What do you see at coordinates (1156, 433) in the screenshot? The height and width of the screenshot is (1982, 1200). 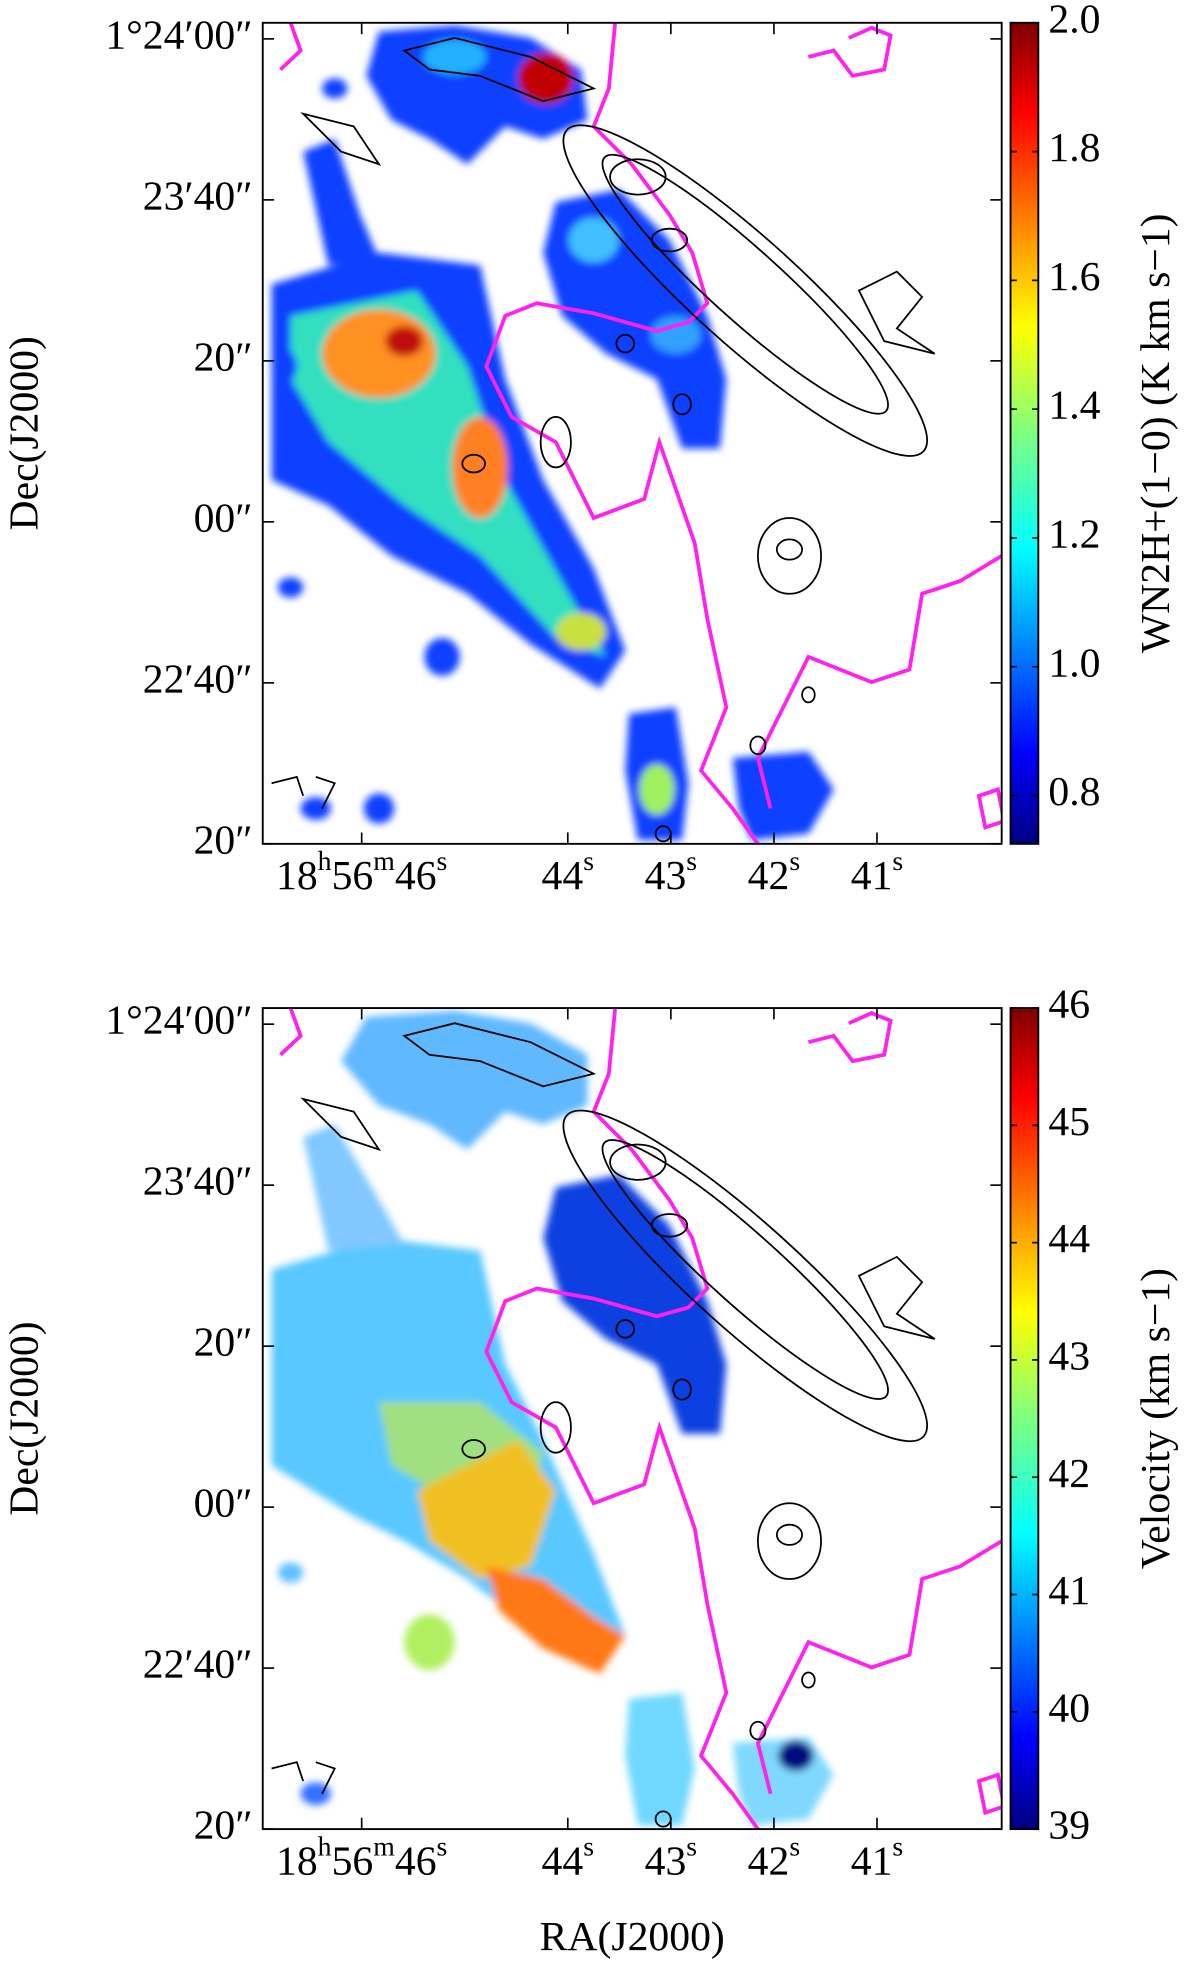 I see `colorbar-label: WN2H+(1−0) (K km s−1)` at bounding box center [1156, 433].